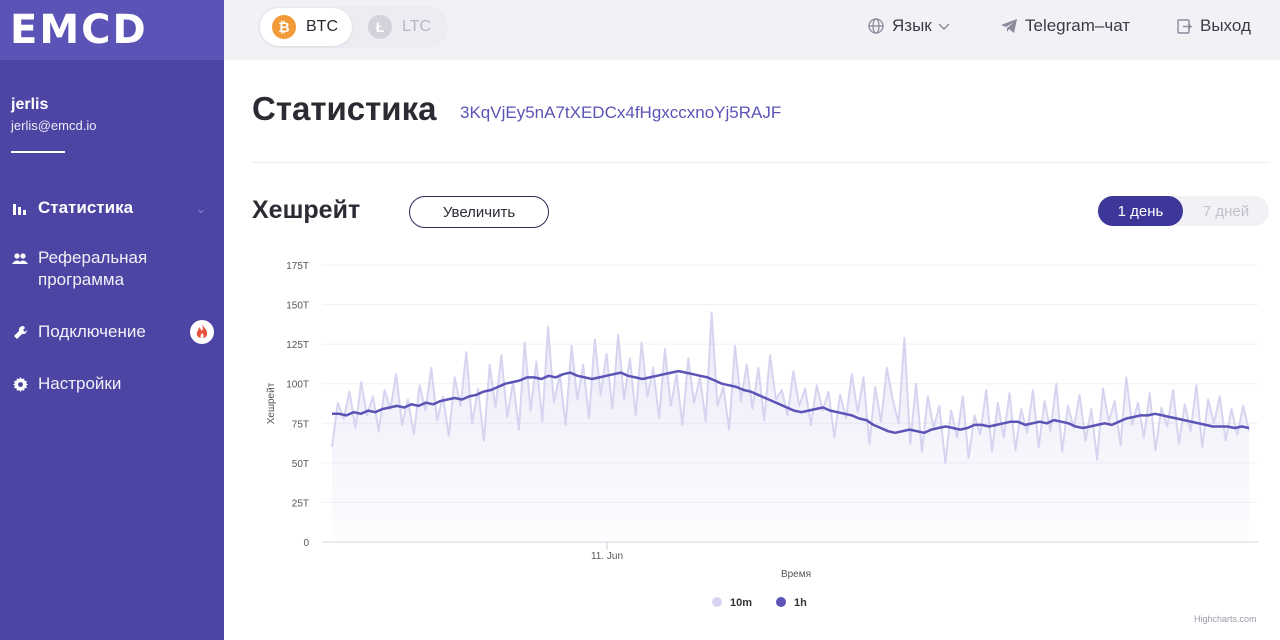 The width and height of the screenshot is (1280, 640). I want to click on language-label: Язык, so click(912, 25).